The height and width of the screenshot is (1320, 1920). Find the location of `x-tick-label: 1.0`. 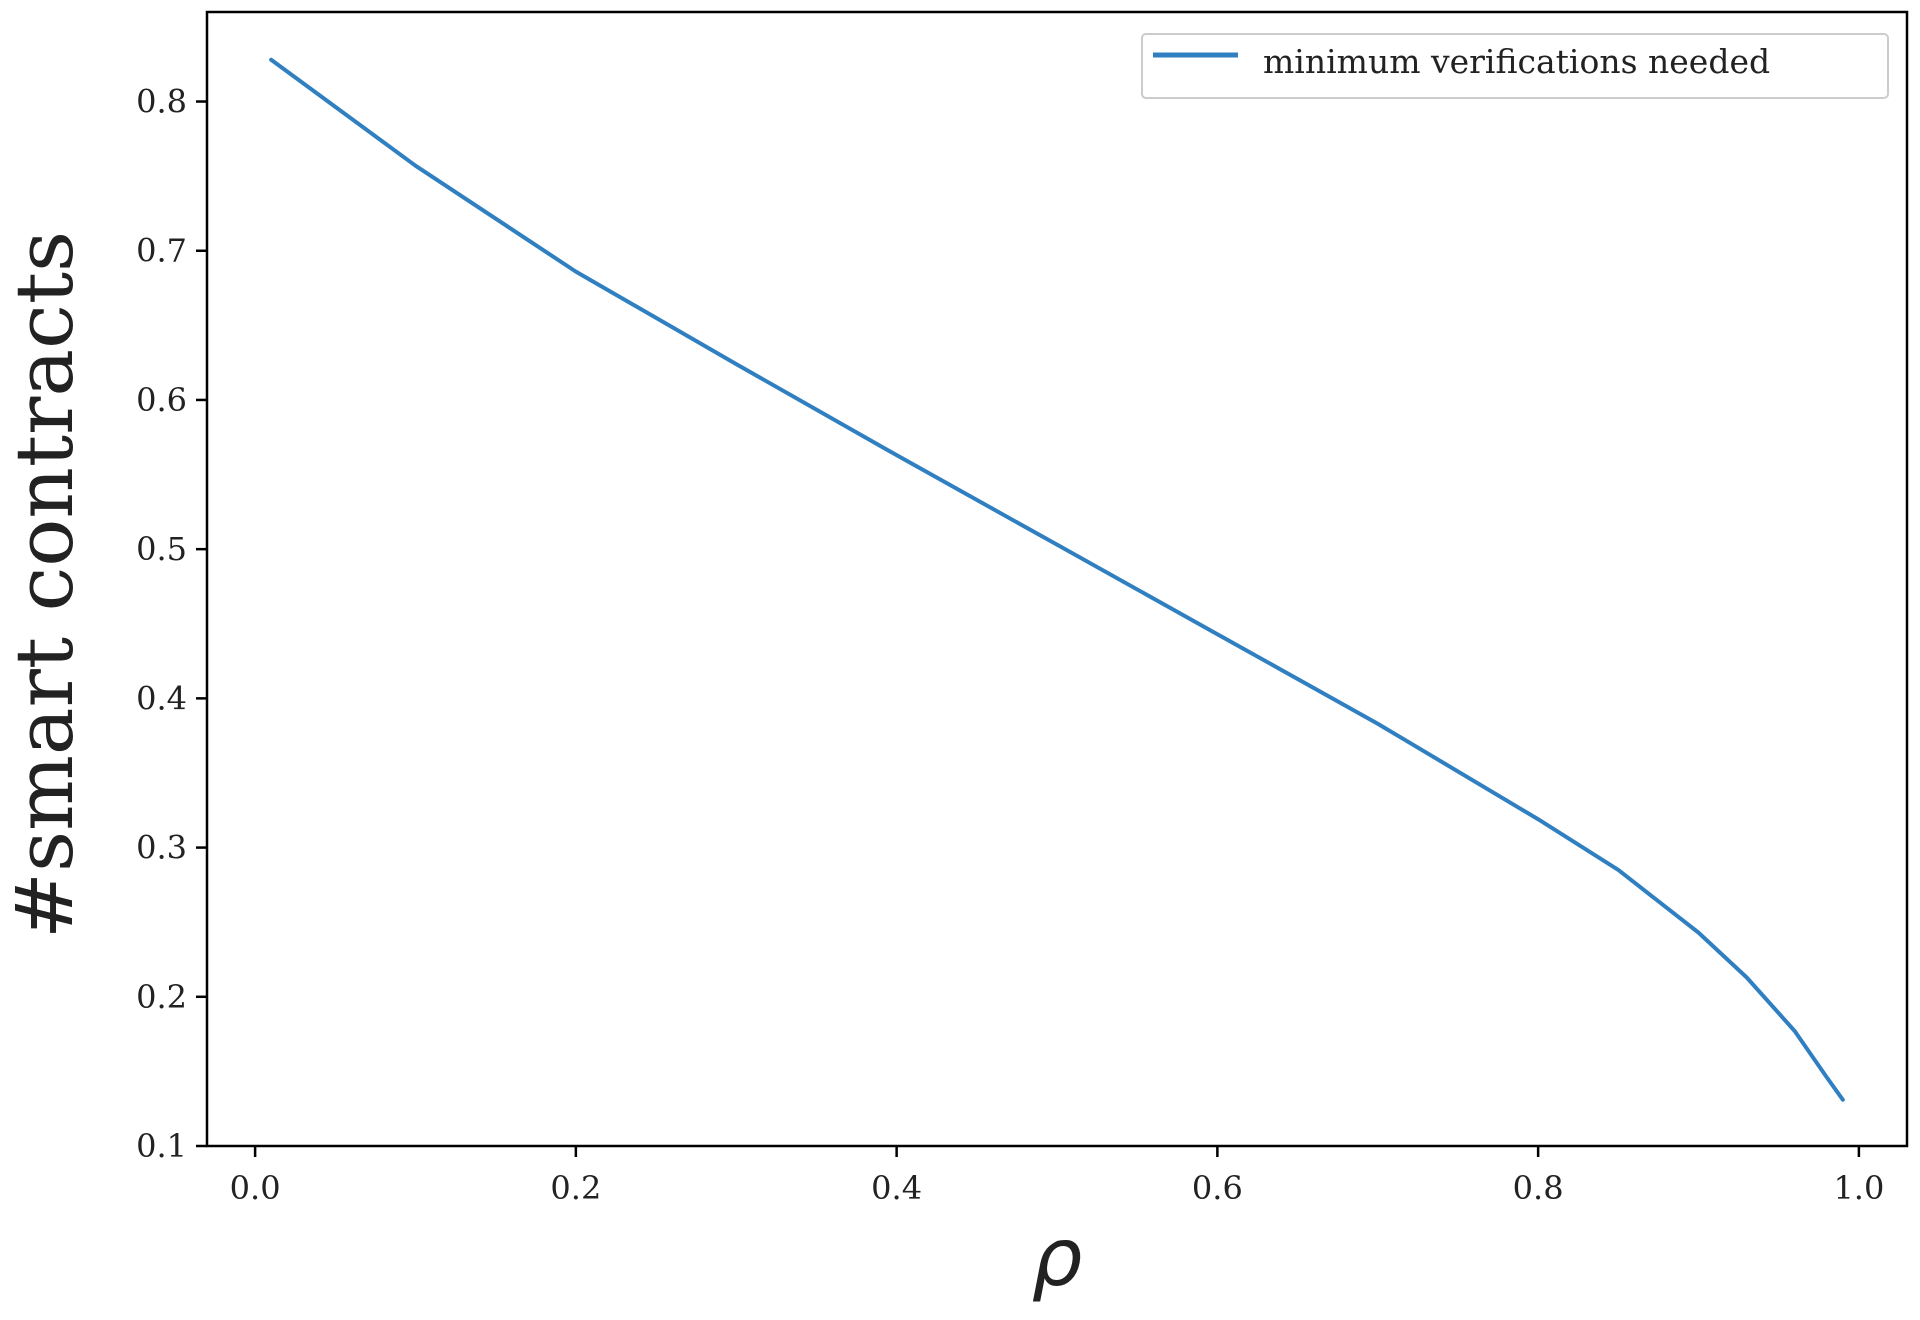

x-tick-label: 1.0 is located at coordinates (1858, 1188).